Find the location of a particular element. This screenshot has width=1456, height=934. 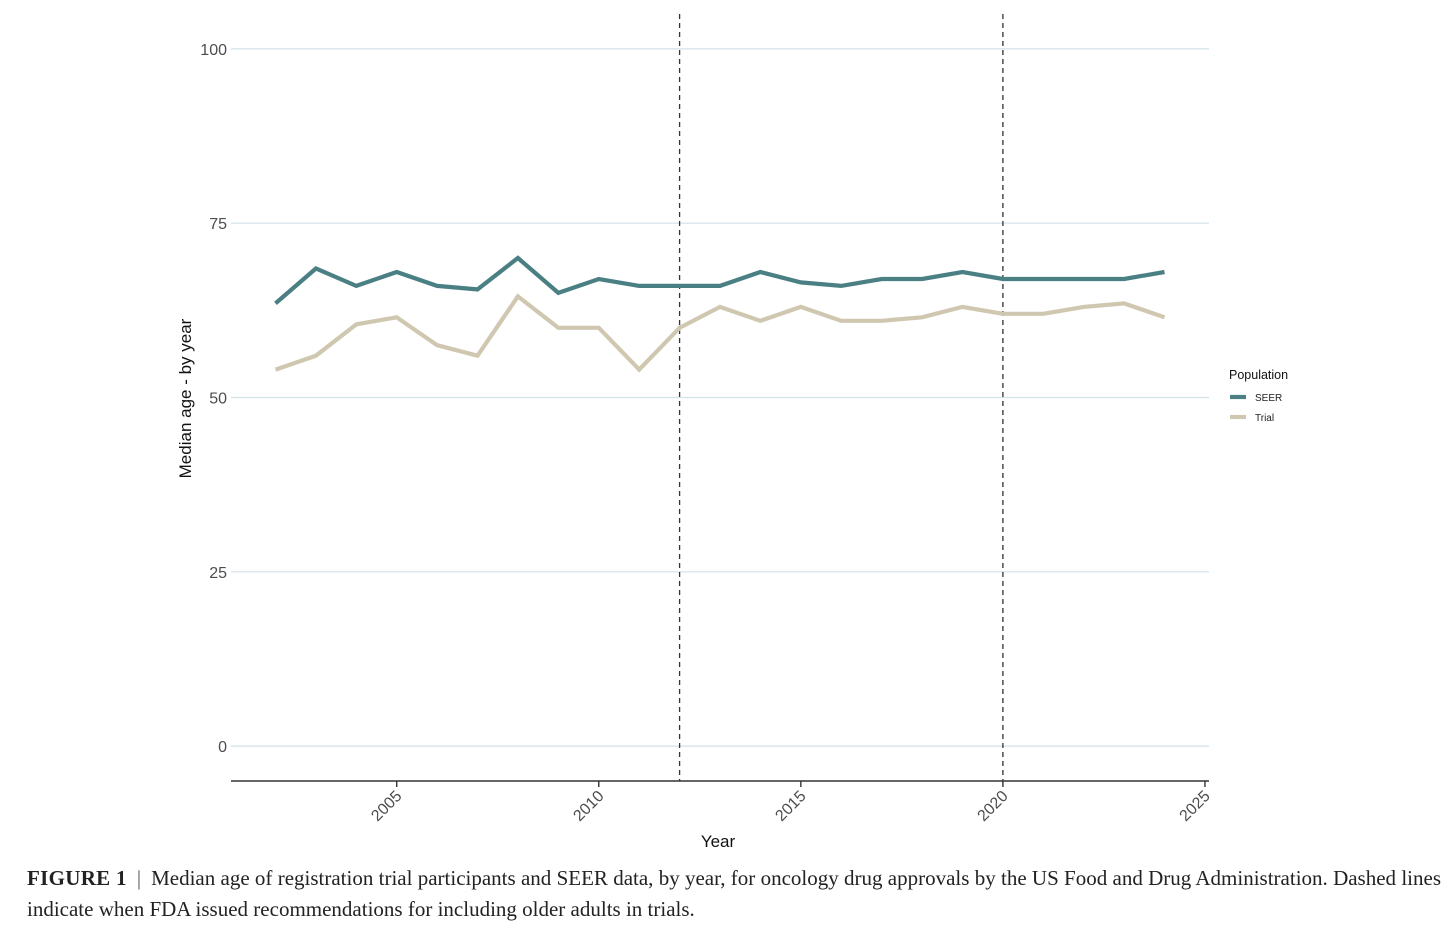

y-tick-label: 100 is located at coordinates (213, 50).